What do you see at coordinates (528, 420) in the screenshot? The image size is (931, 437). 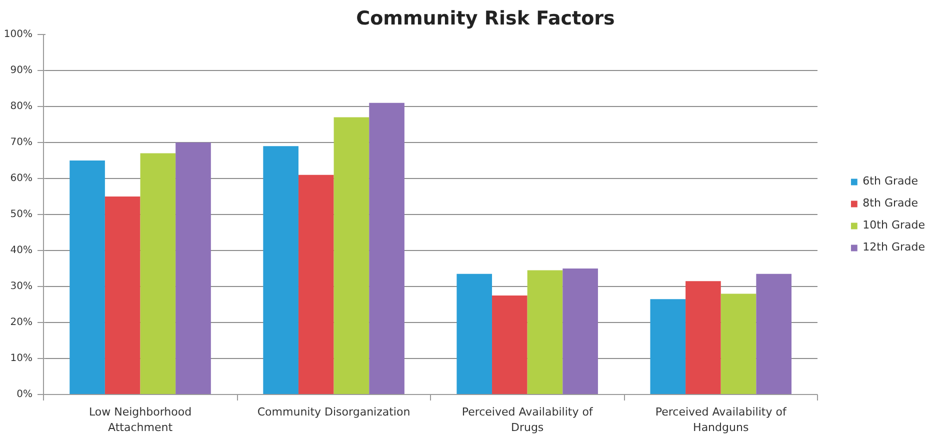 I see `x-tick-label: Perceived Availability of Drugs` at bounding box center [528, 420].